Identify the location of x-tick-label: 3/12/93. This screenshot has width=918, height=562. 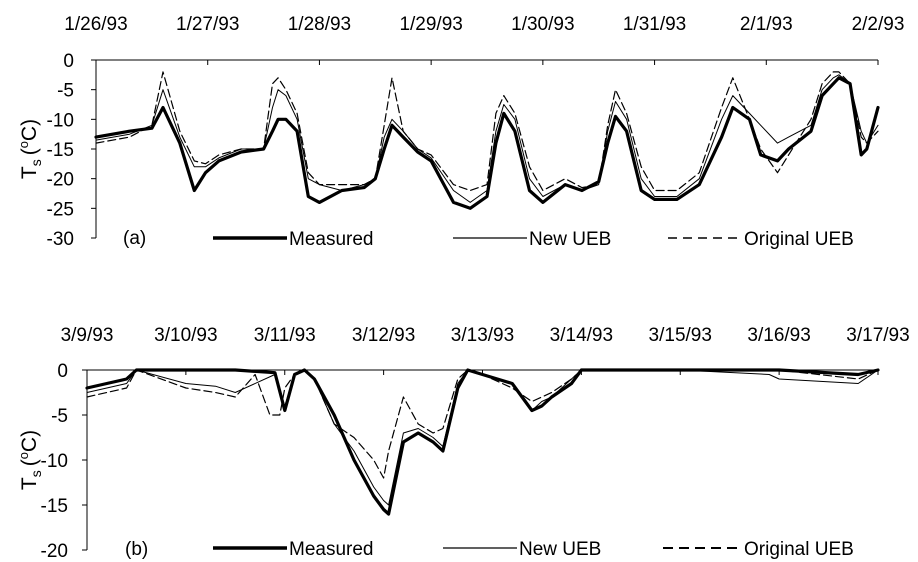
(383, 335).